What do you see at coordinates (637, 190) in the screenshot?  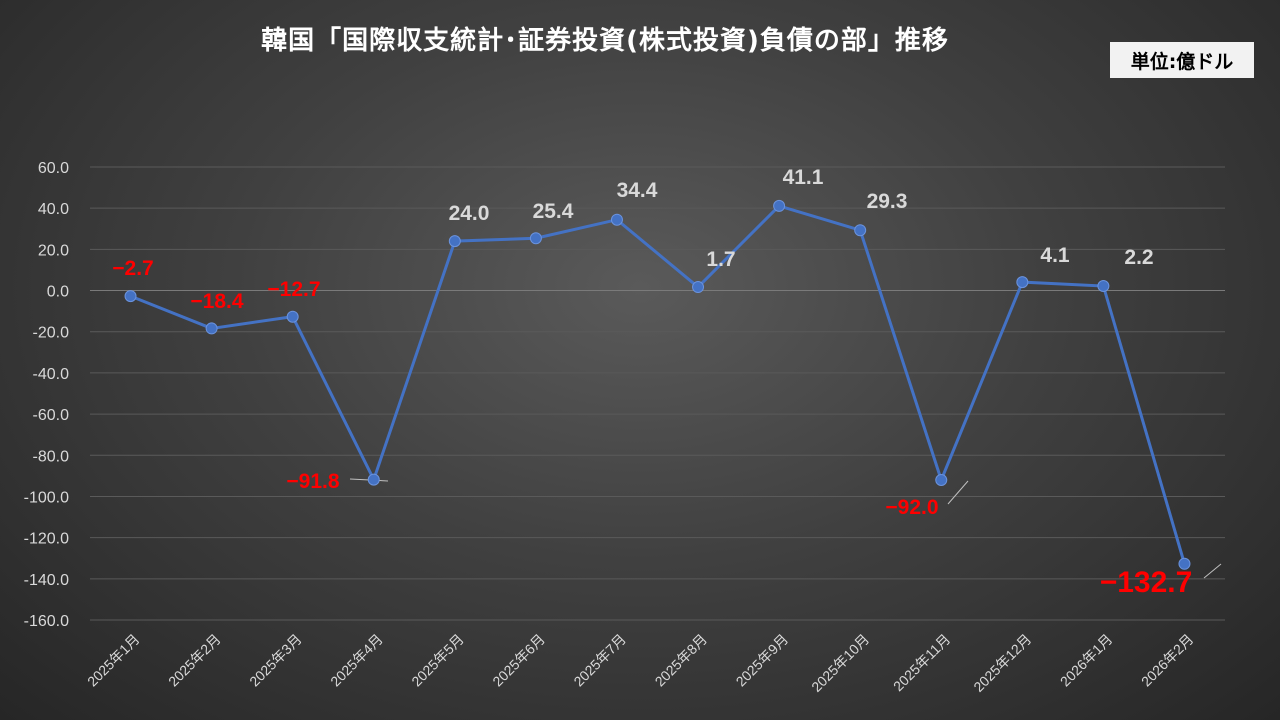 I see `data-label: 34.4` at bounding box center [637, 190].